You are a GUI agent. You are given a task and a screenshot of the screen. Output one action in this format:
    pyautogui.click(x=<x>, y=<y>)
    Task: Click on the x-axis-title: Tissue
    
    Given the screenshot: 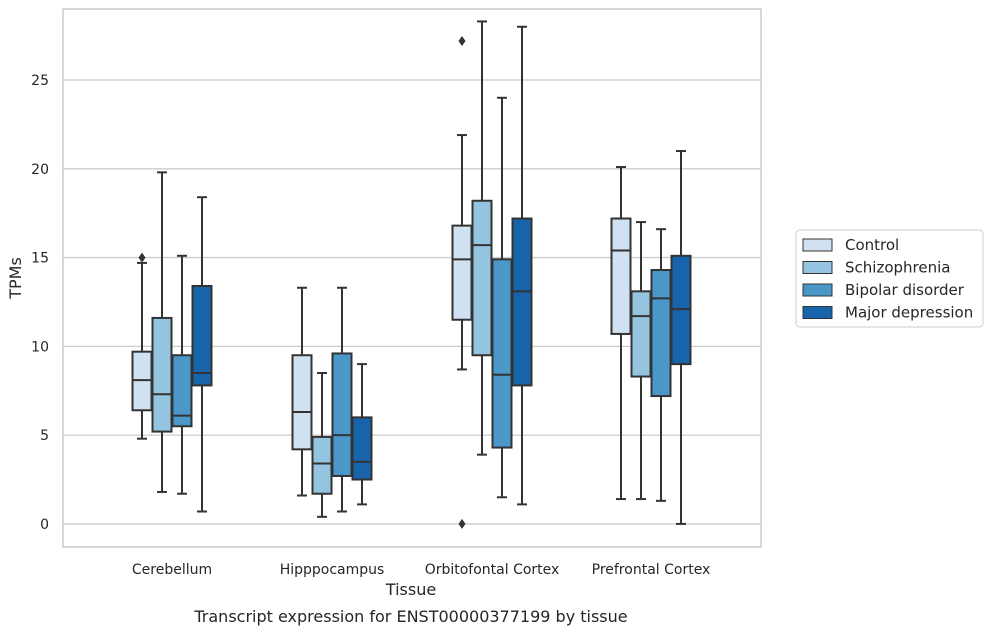 What is the action you would take?
    pyautogui.click(x=410, y=589)
    